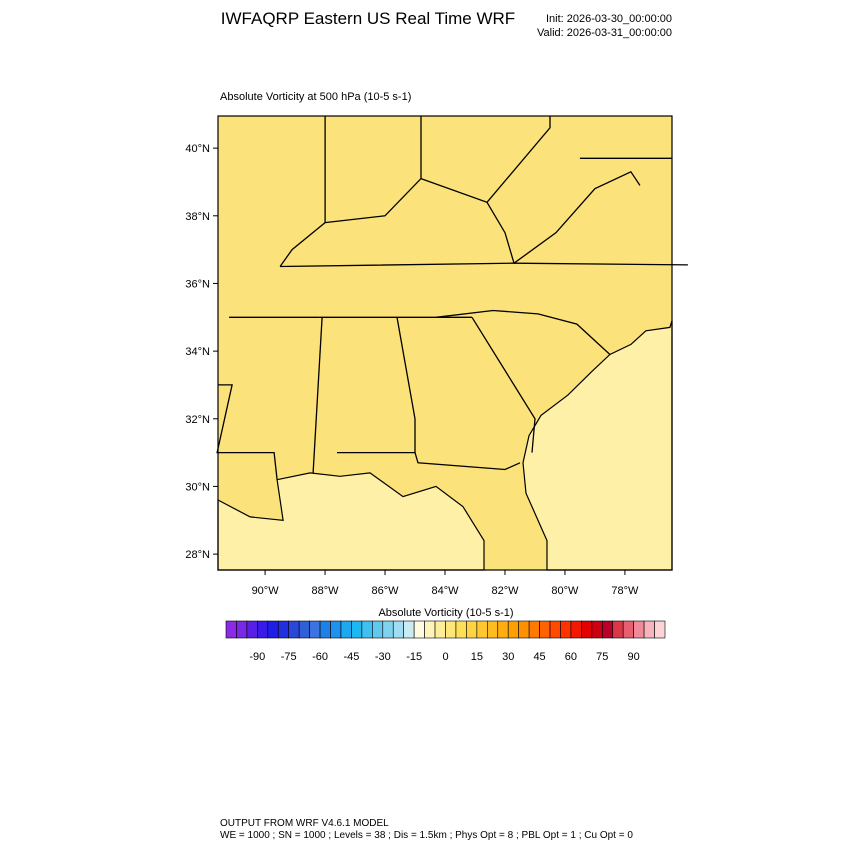 The height and width of the screenshot is (850, 850). I want to click on y-tick-label: 36°N, so click(197, 284).